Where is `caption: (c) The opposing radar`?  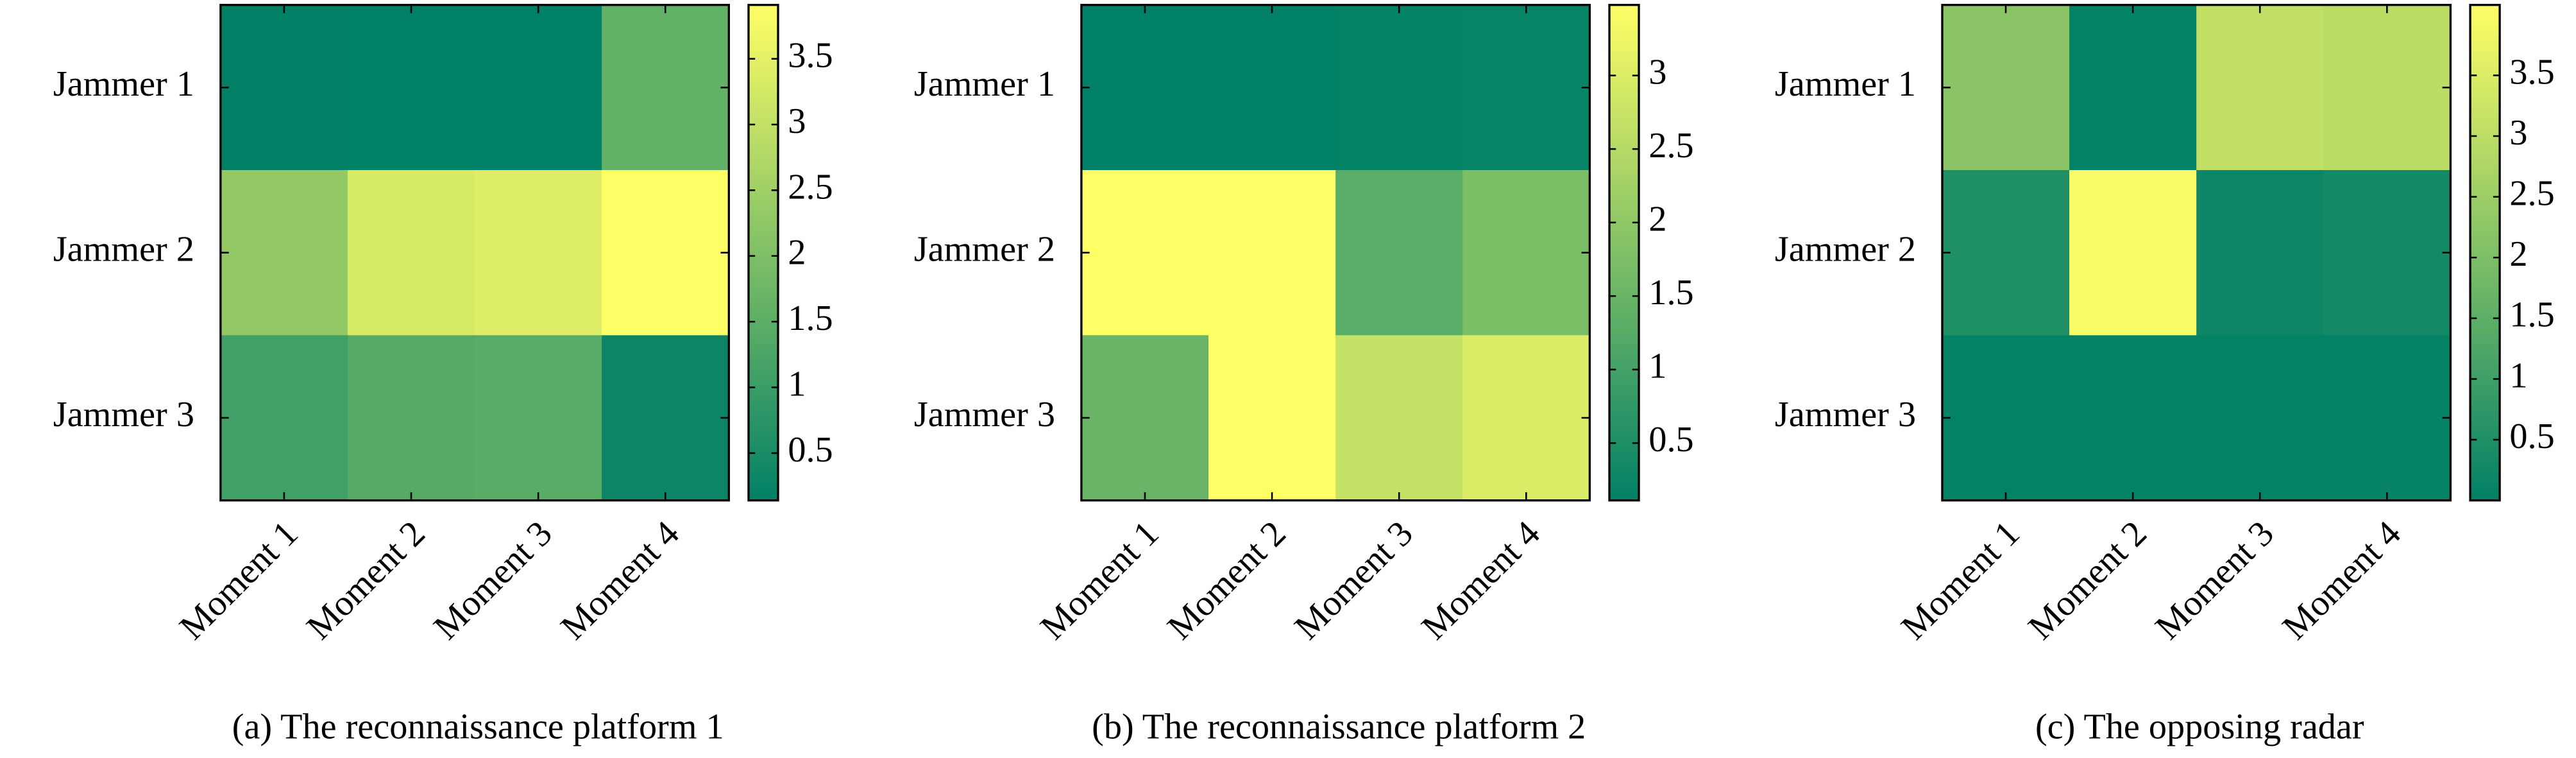
caption: (c) The opposing radar is located at coordinates (2199, 726).